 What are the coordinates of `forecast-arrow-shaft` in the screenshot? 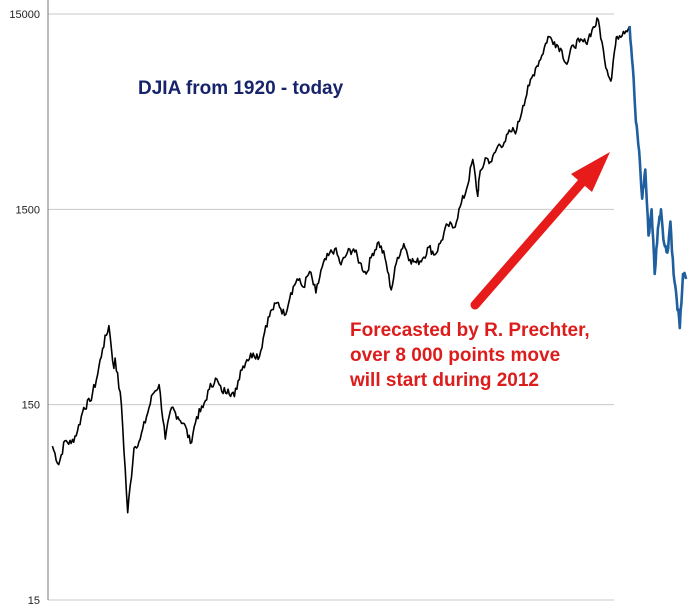 It's located at (529, 242).